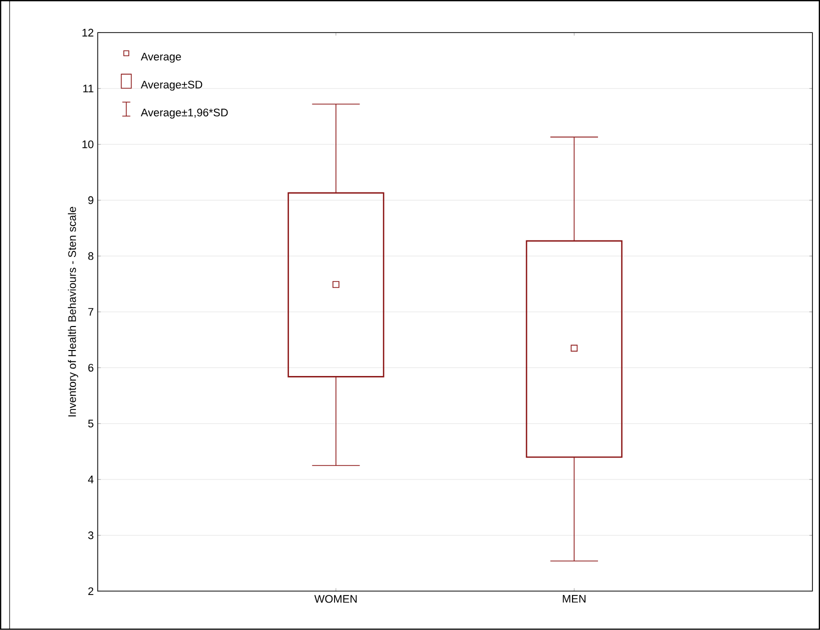 This screenshot has height=630, width=820. I want to click on y-tick-label: 9, so click(91, 200).